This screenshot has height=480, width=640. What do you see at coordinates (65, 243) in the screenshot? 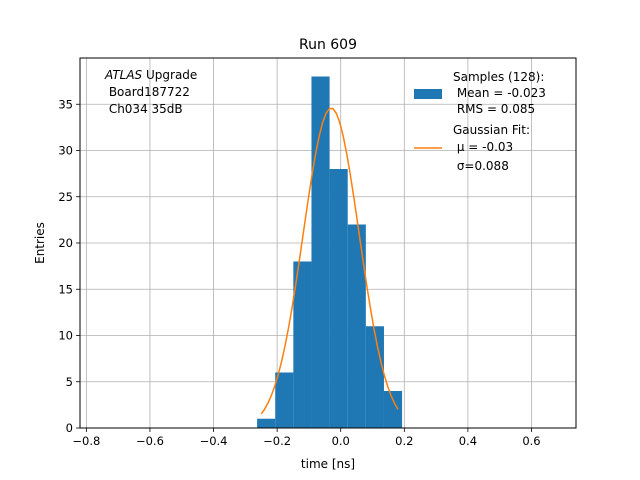
I see `y-tick-label-4: 20` at bounding box center [65, 243].